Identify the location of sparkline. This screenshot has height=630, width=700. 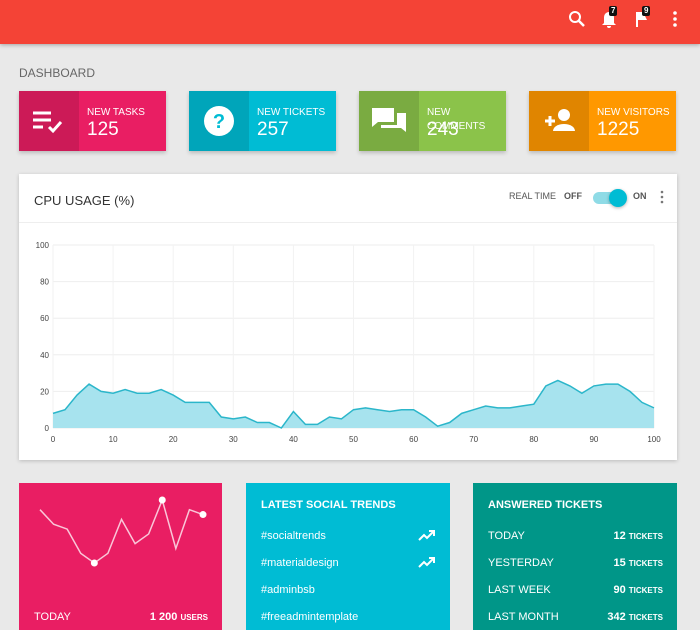
(123, 531).